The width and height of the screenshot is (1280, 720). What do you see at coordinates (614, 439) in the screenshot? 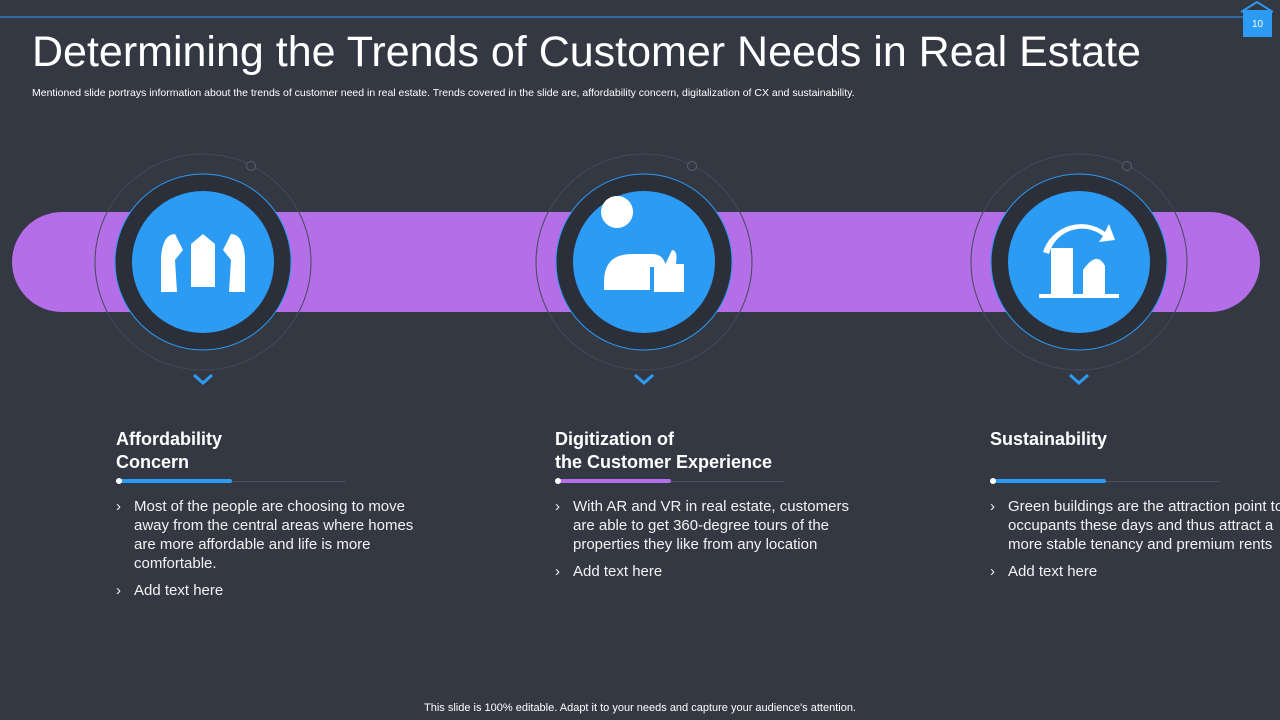
I see `heading-line: Digitization of` at bounding box center [614, 439].